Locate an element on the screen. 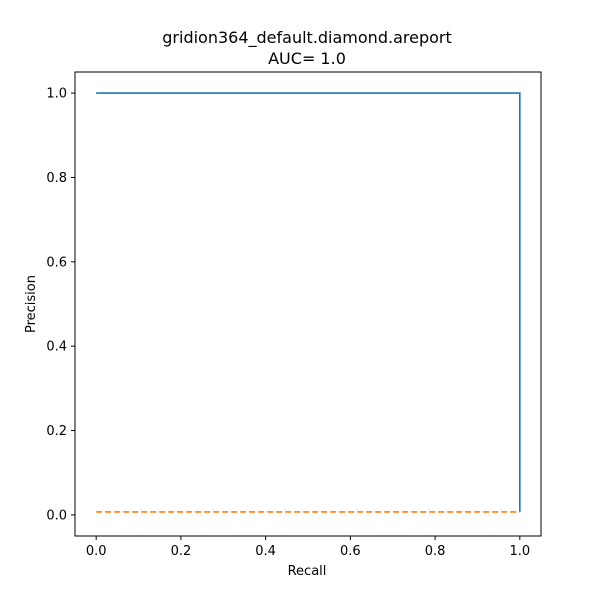  y-axis-label: Precision is located at coordinates (31, 304).